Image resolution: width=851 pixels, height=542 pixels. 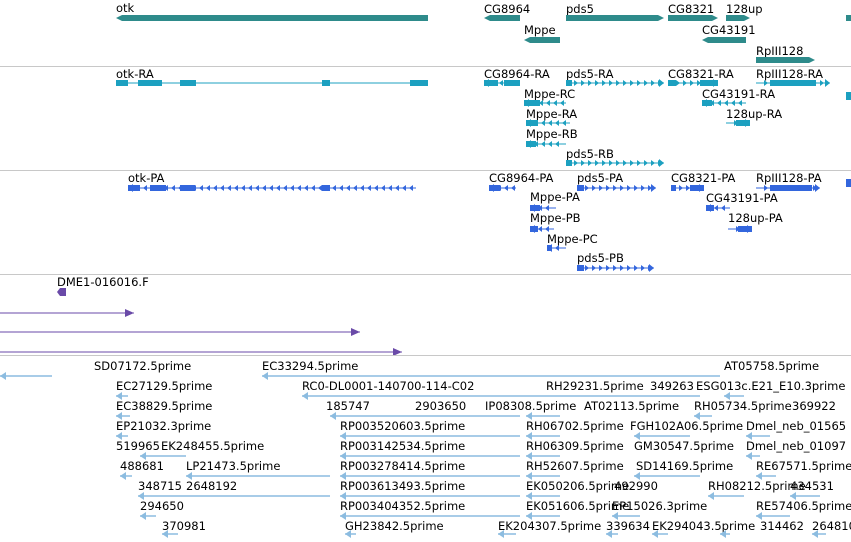 What do you see at coordinates (184, 526) in the screenshot?
I see `est-label: 370981` at bounding box center [184, 526].